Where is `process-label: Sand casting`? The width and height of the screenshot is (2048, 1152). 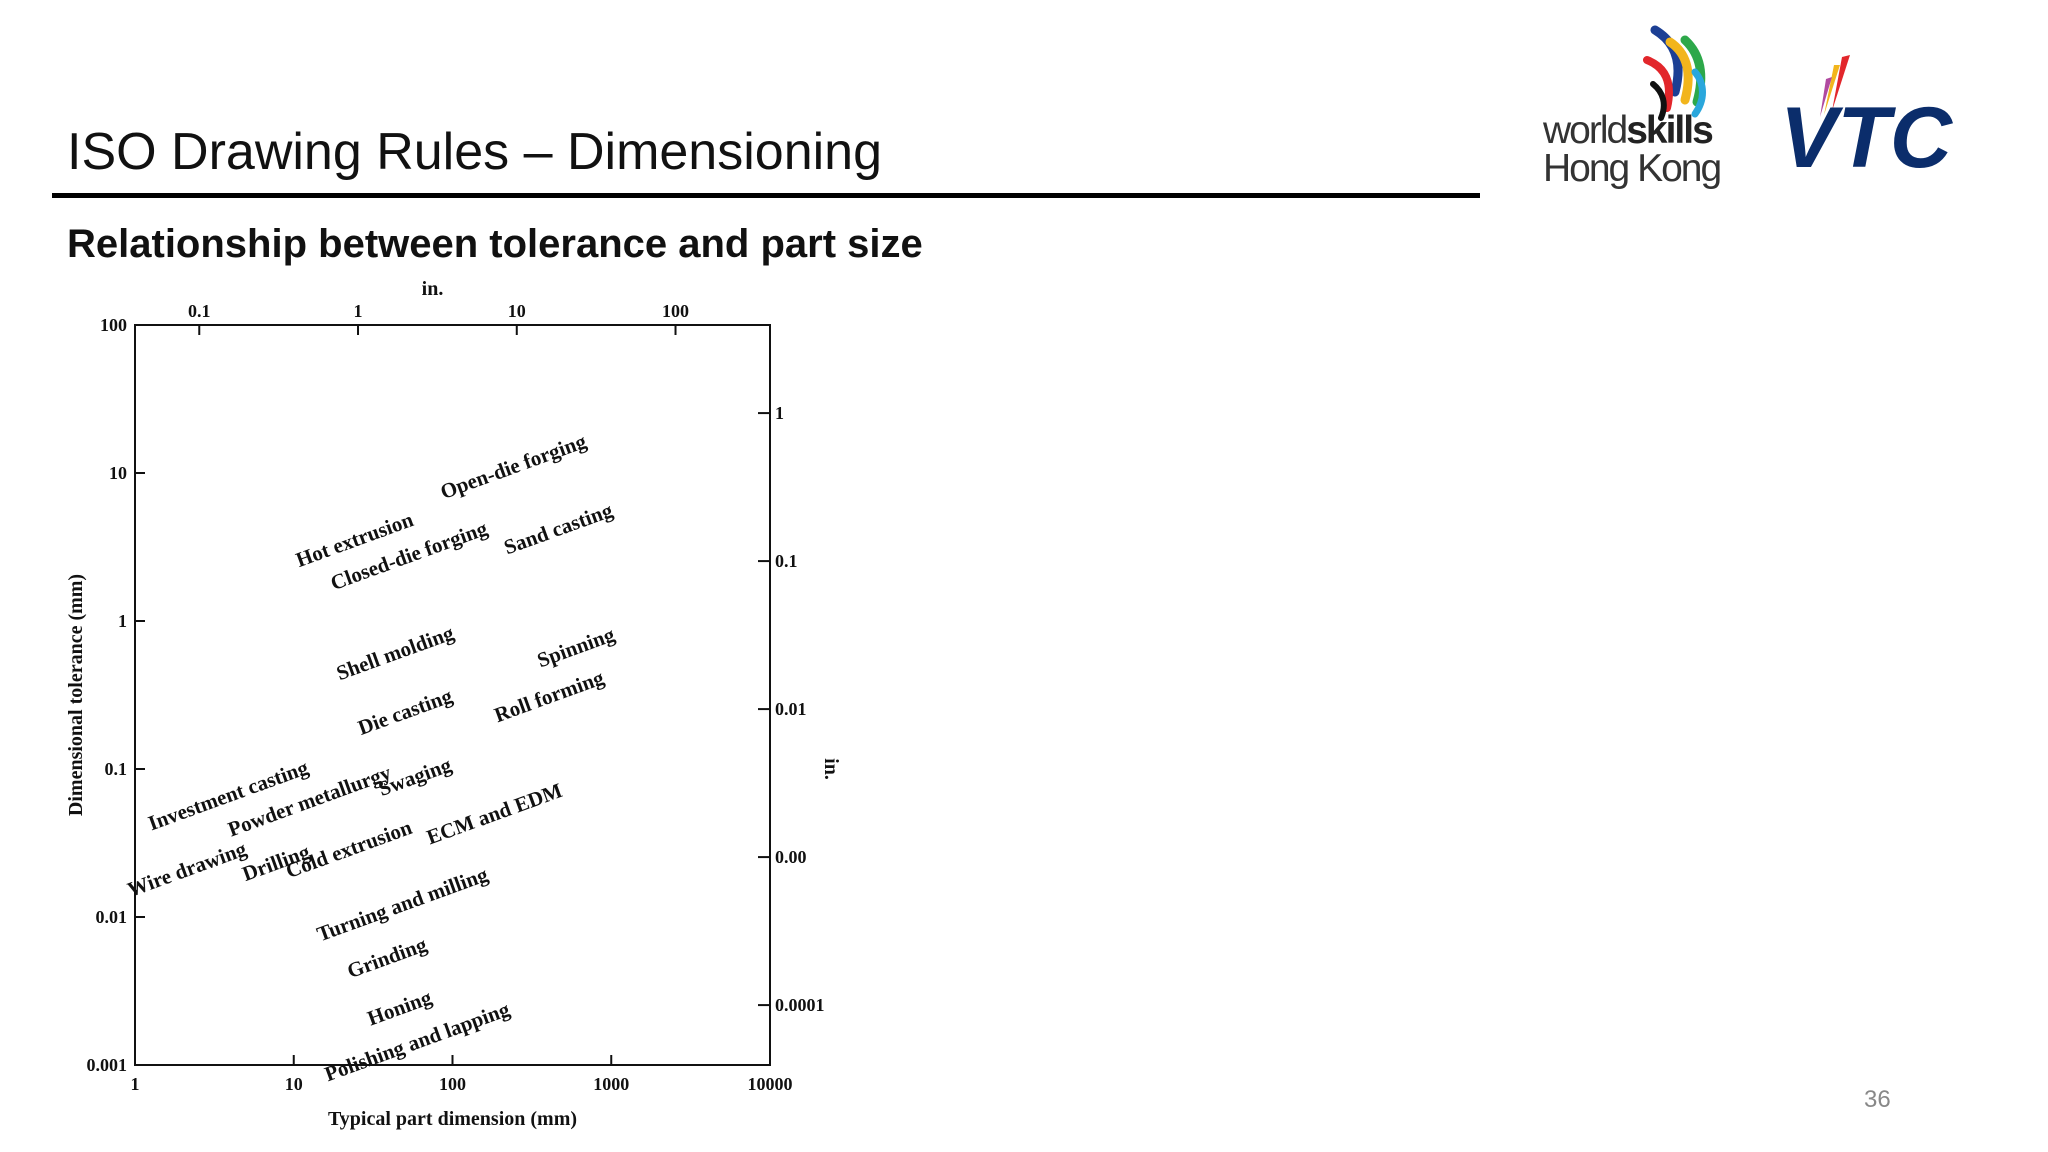
process-label: Sand casting is located at coordinates (559, 529).